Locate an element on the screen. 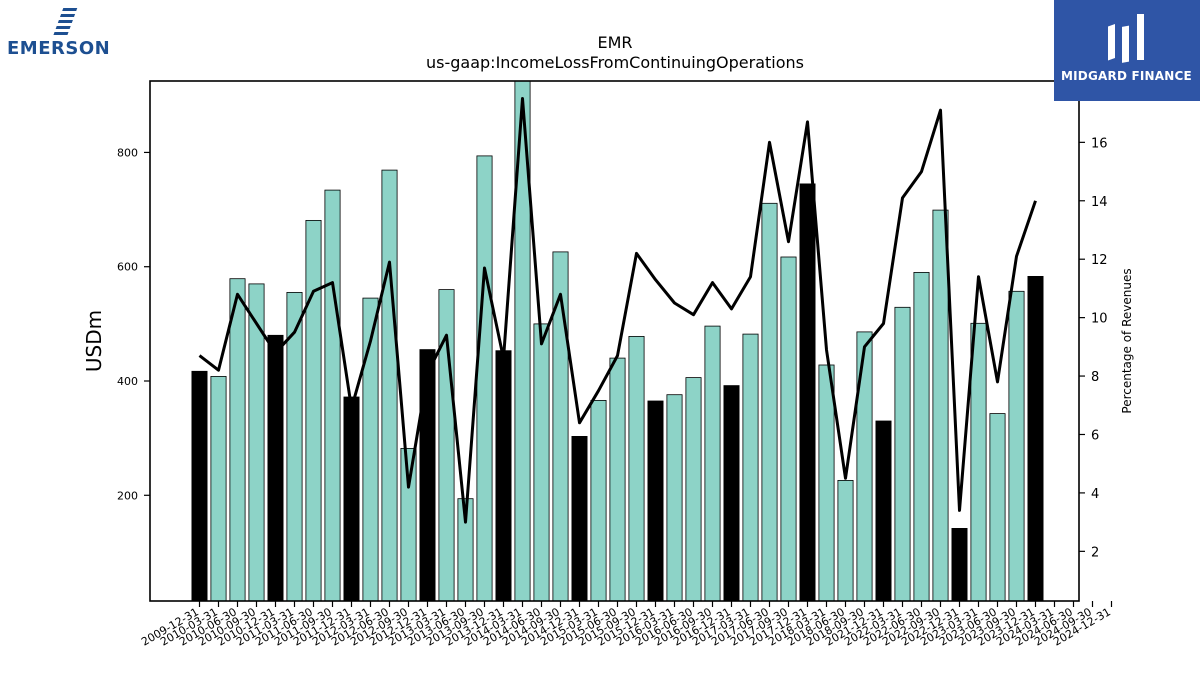  midgard-logo-text: MIDGARD FINANCE is located at coordinates (1126, 76).